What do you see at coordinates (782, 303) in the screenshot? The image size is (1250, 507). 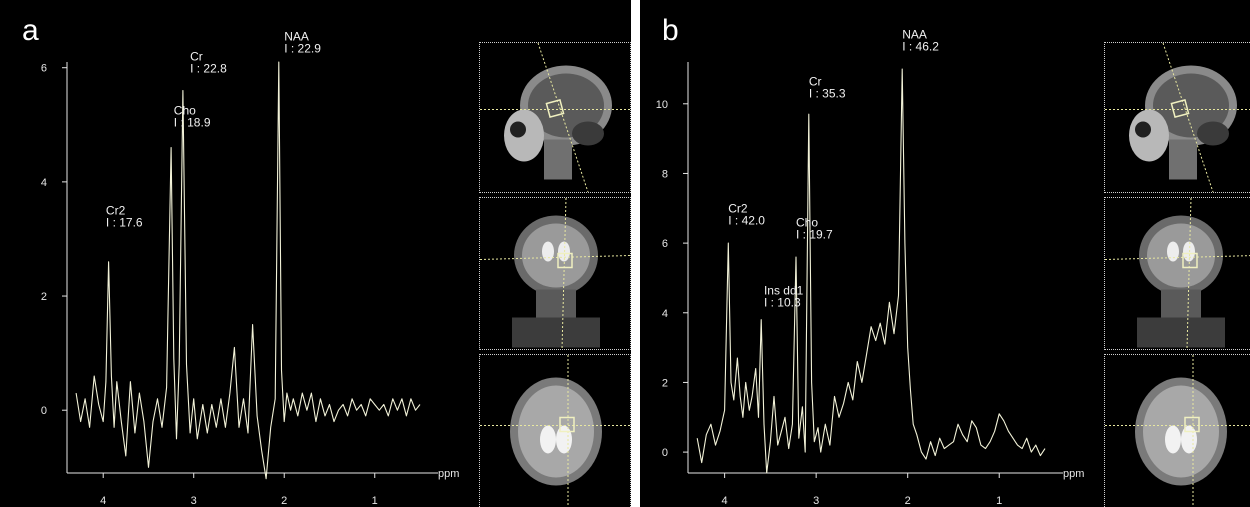 I see `peak-integral-label: I : 10.3` at bounding box center [782, 303].